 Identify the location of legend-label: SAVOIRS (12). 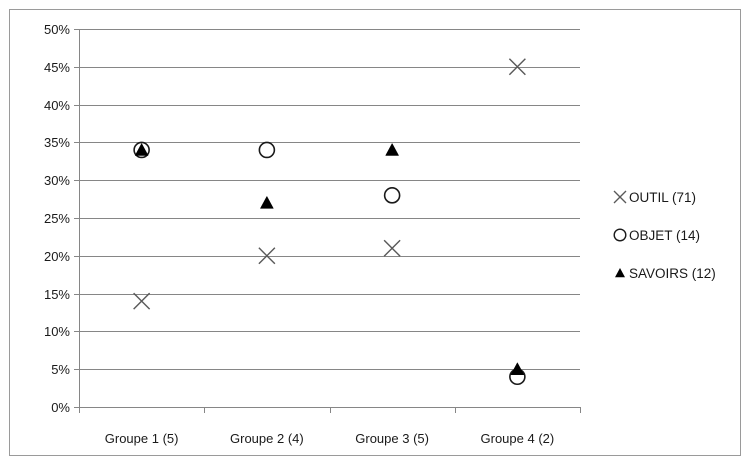
(672, 273).